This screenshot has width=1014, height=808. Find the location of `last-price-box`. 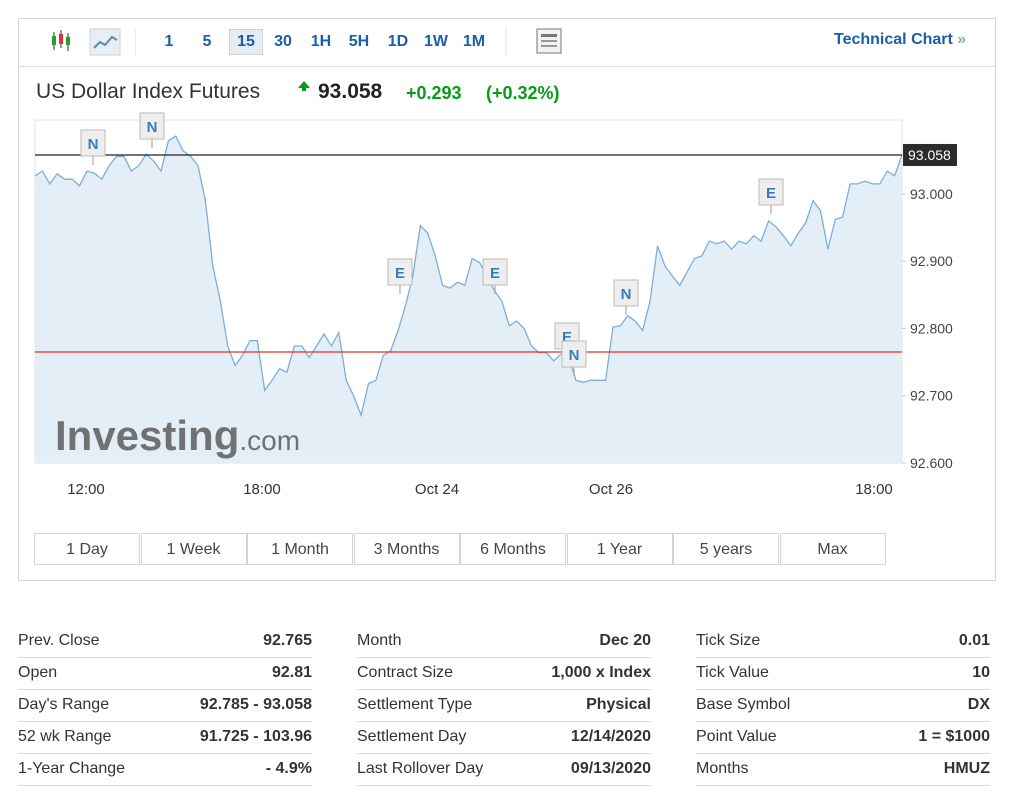

last-price-box is located at coordinates (930, 154).